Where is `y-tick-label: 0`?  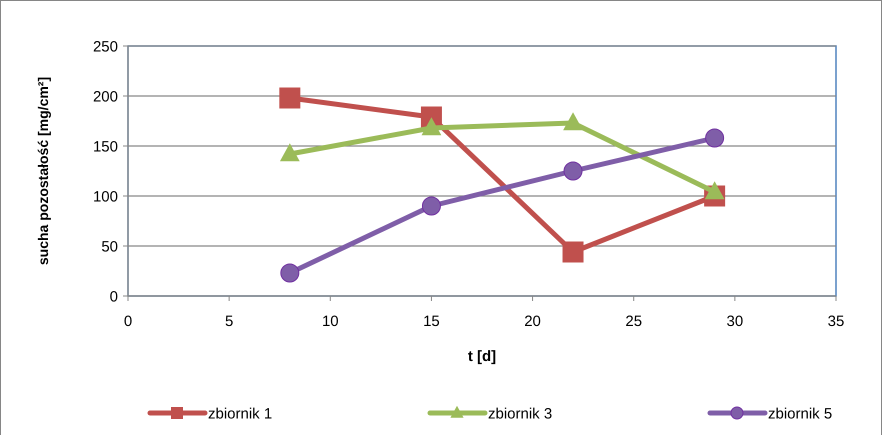 y-tick-label: 0 is located at coordinates (114, 297).